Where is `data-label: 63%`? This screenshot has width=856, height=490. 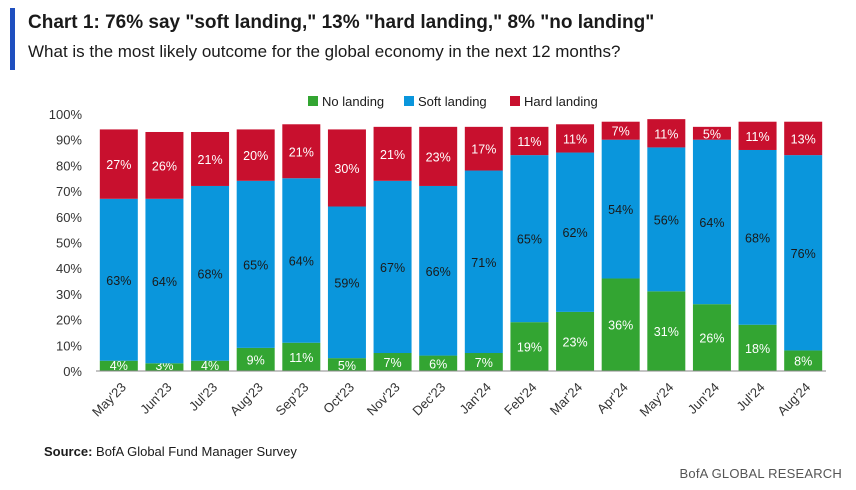 data-label: 63% is located at coordinates (118, 281).